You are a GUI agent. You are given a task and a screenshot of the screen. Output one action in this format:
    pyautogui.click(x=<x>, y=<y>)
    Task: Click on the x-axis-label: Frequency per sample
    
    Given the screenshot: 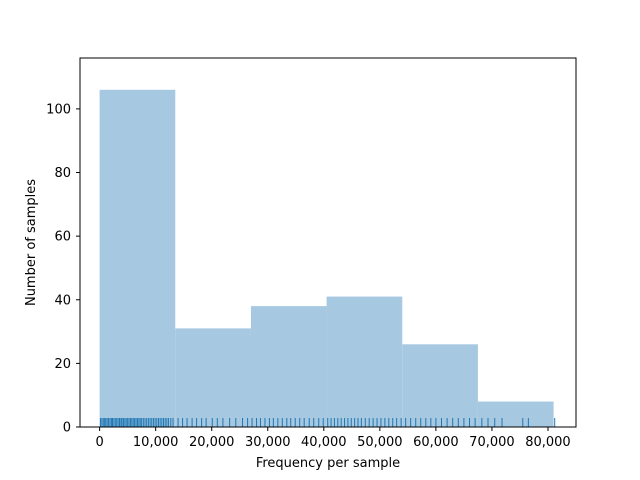 What is the action you would take?
    pyautogui.click(x=328, y=463)
    